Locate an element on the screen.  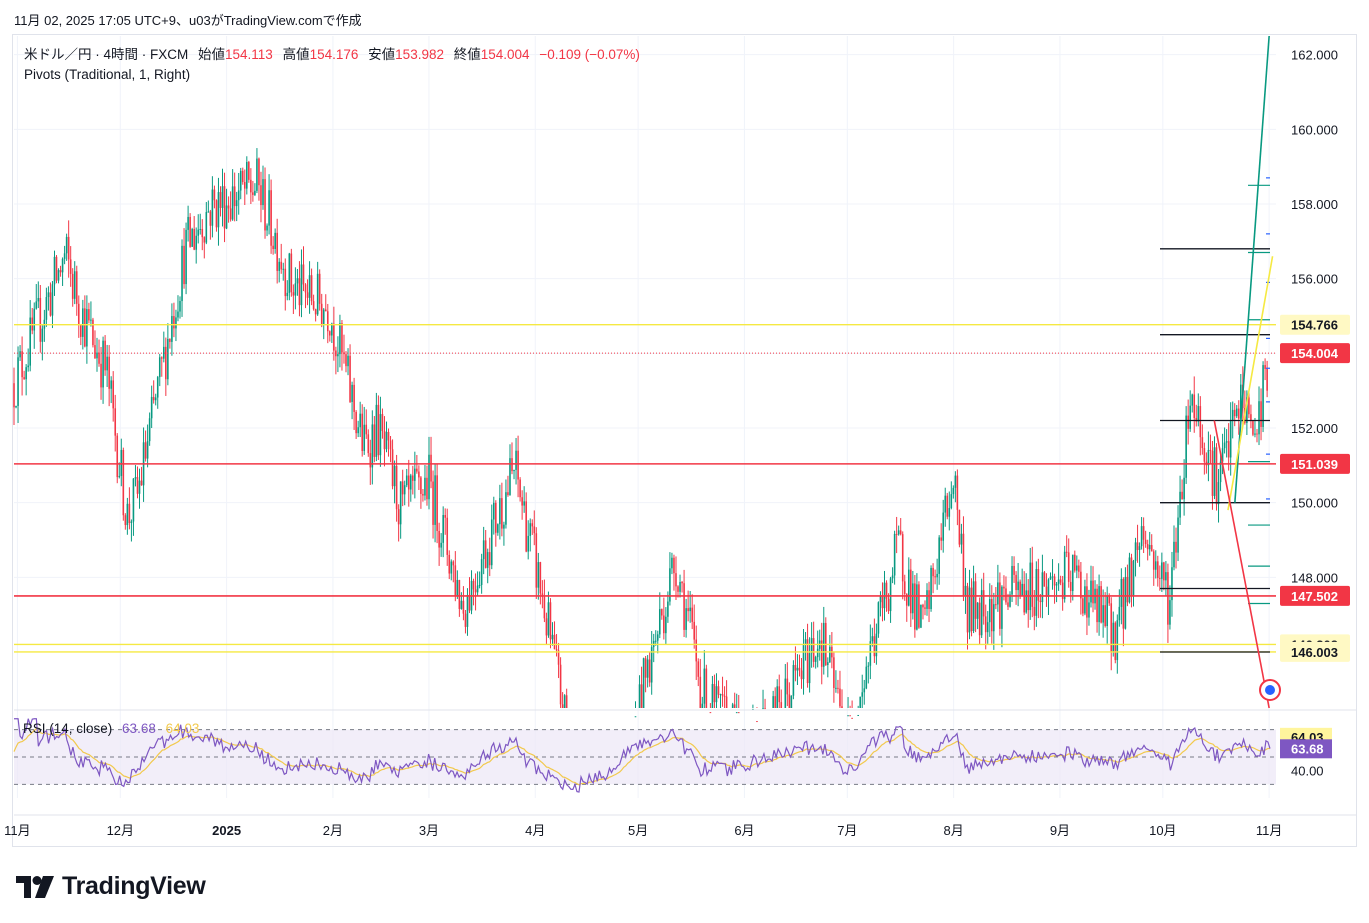
x-tick-label: 3月 is located at coordinates (429, 830).